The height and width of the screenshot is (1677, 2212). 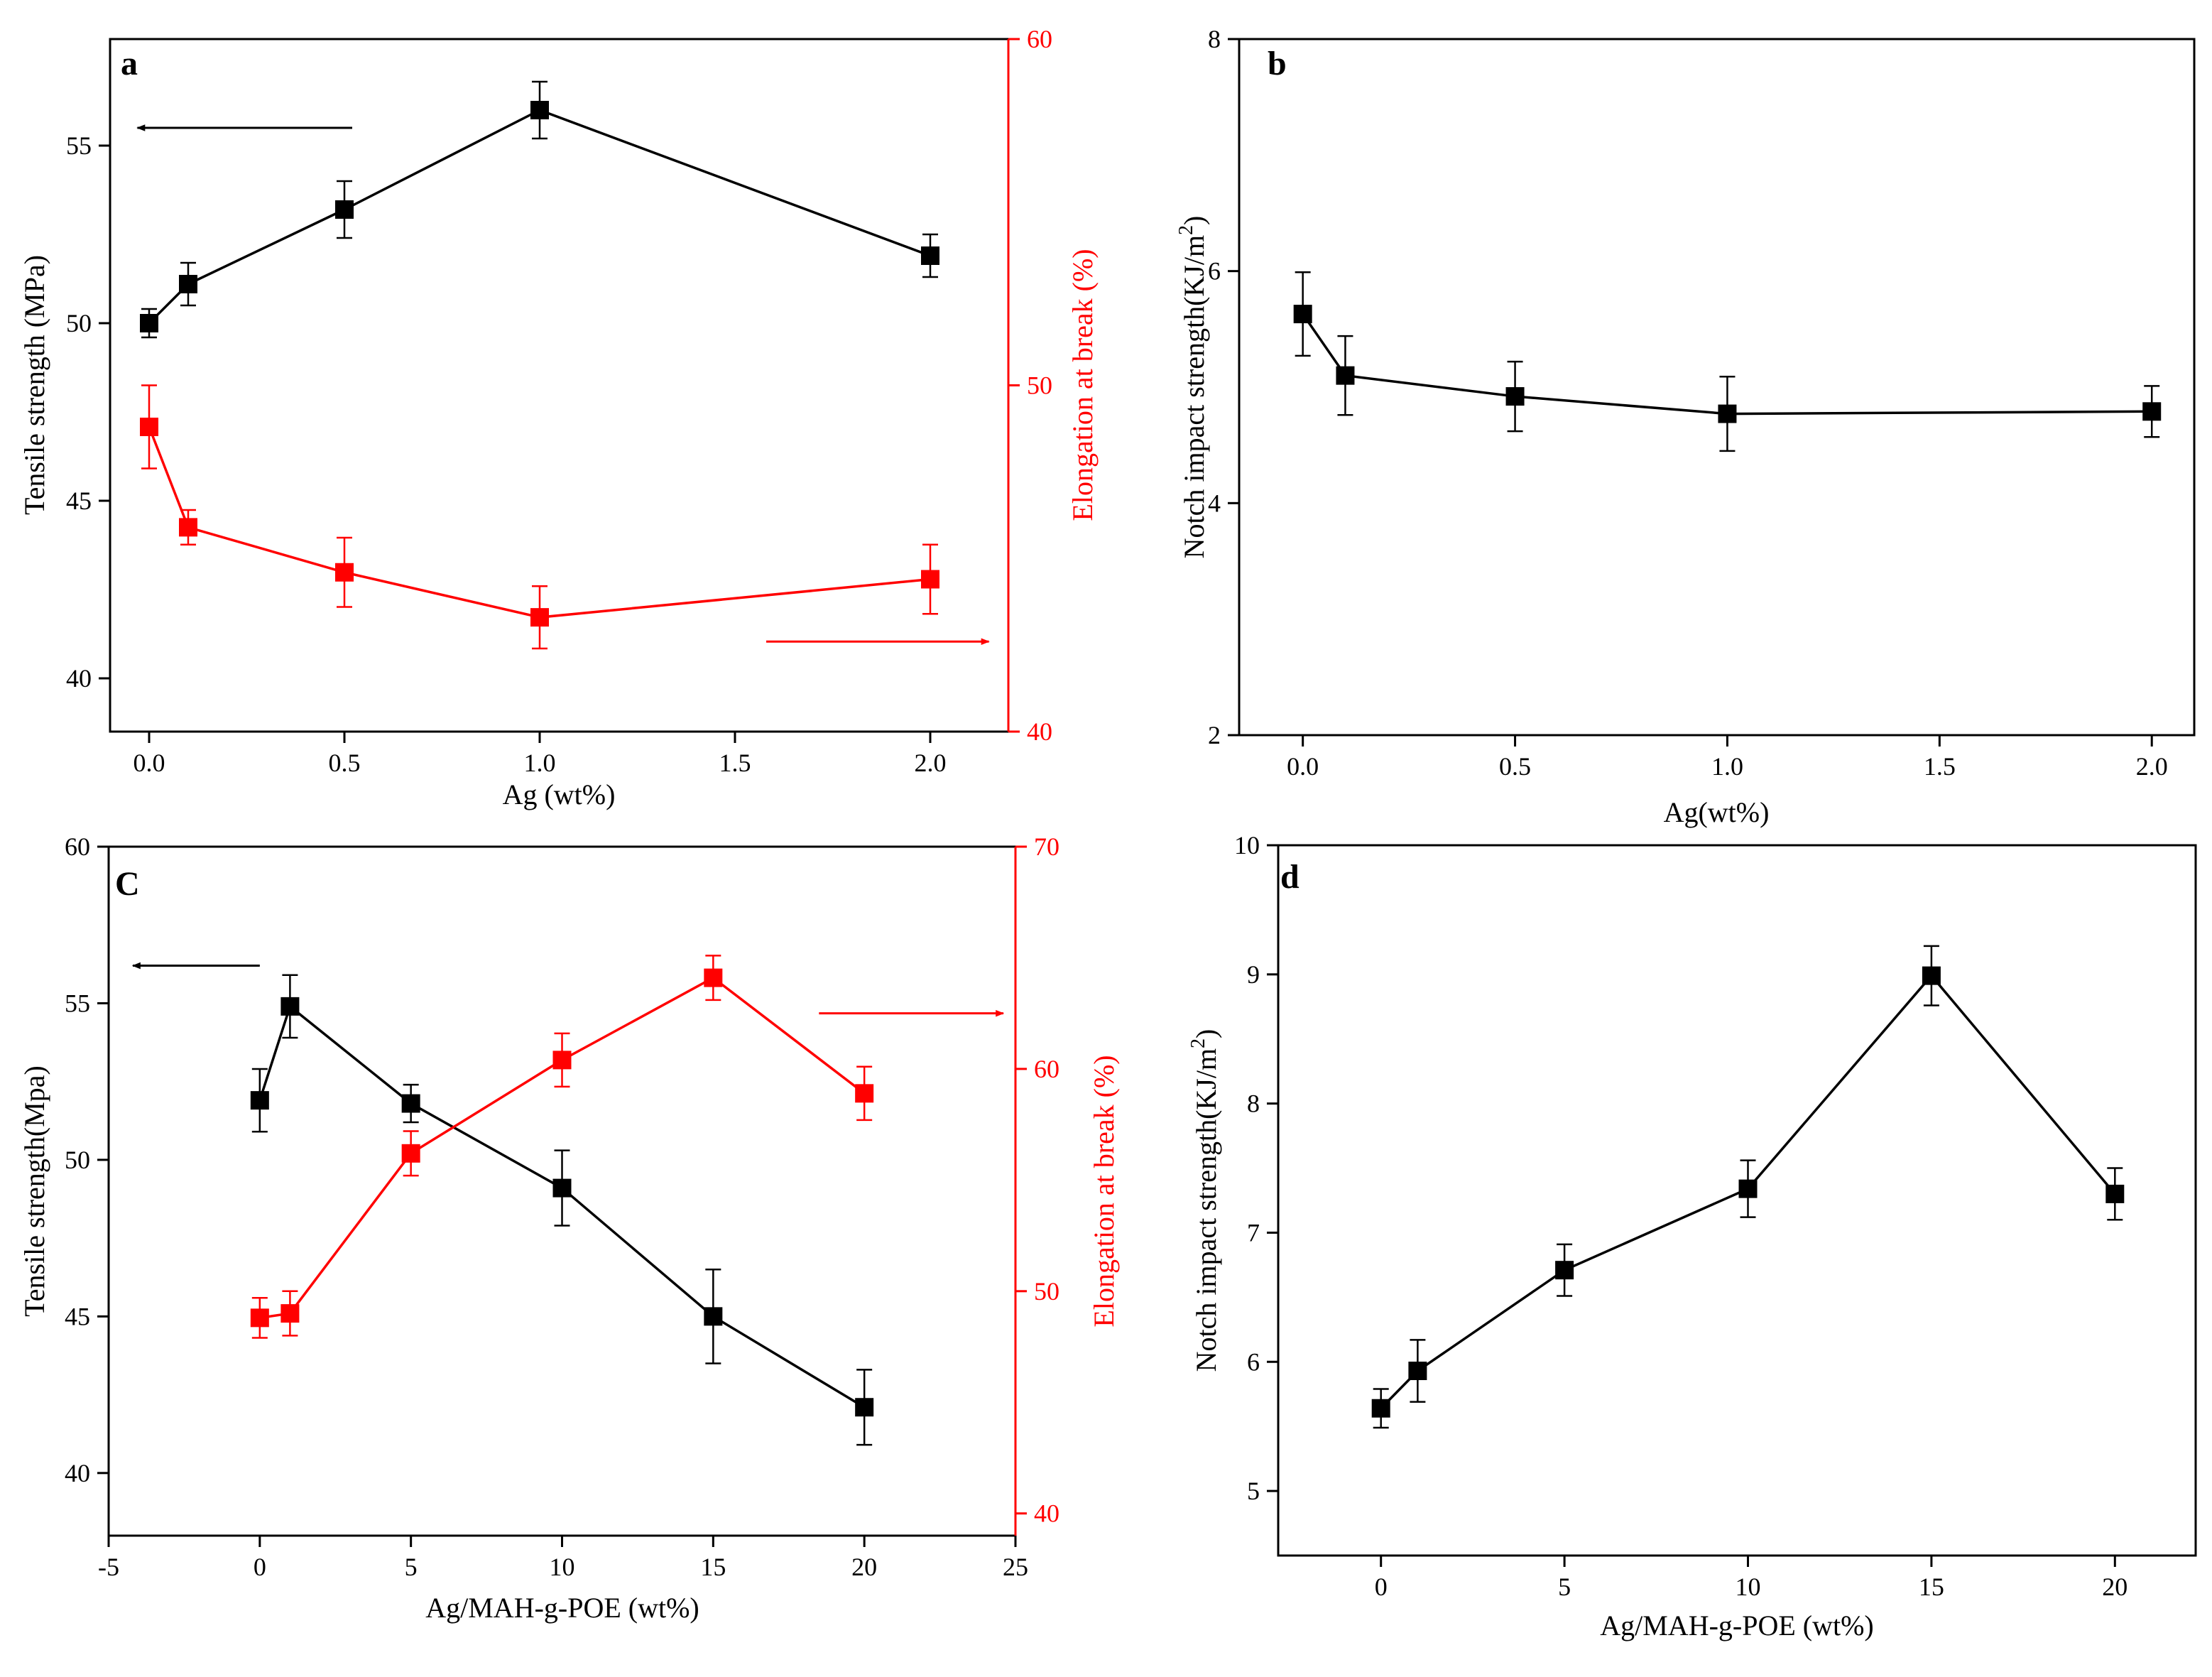 What do you see at coordinates (1247, 845) in the screenshot?
I see `panel-d-y-tick-label: 10` at bounding box center [1247, 845].